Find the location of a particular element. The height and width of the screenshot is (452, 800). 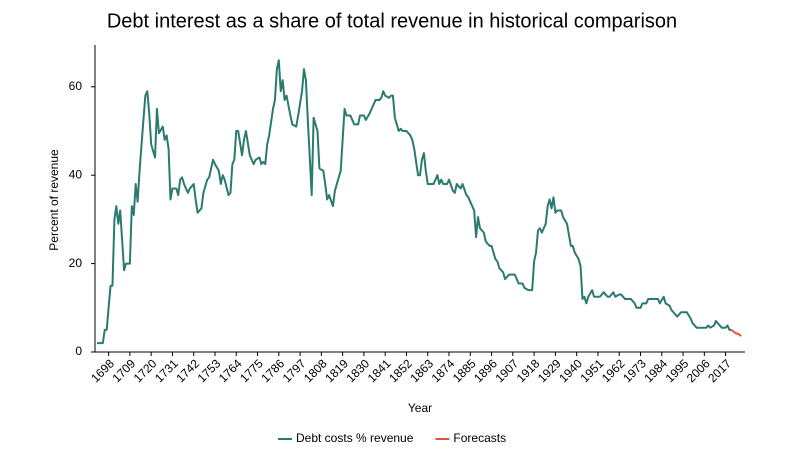

y-axis-label: Percent of revenue is located at coordinates (54, 200).